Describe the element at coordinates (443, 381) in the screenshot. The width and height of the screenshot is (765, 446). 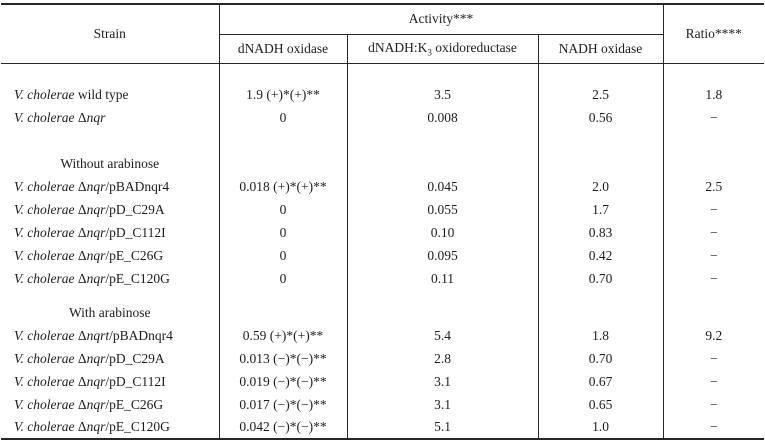
I see `value-cell: 3.1` at that location.